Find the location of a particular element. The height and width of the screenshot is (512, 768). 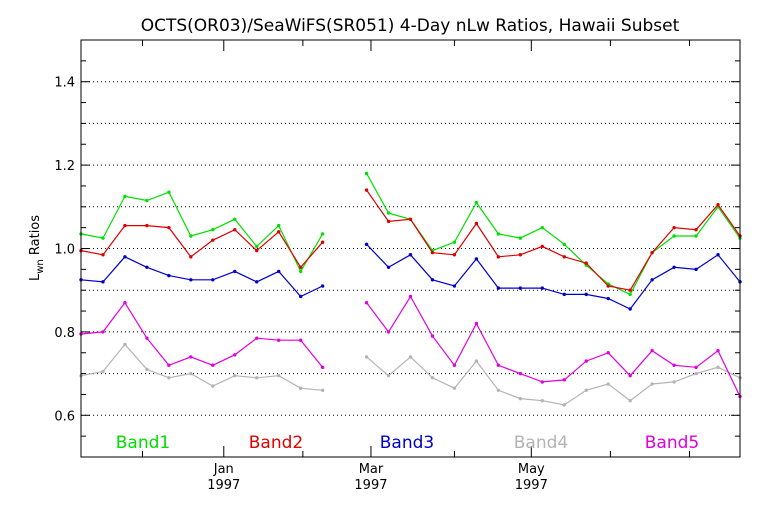

y-tick-label: 1.0 is located at coordinates (64, 250).